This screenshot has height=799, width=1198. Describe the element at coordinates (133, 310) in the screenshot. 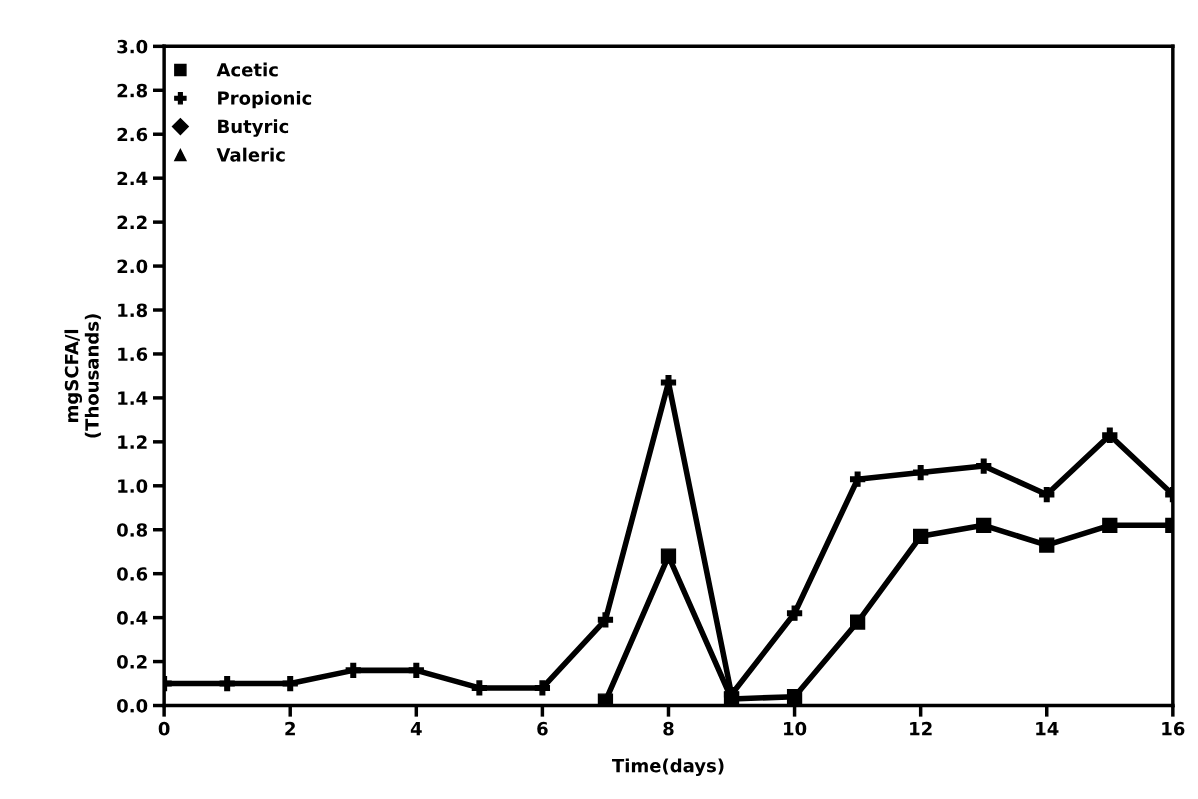

I see `y-tick-label: 1.8` at that location.